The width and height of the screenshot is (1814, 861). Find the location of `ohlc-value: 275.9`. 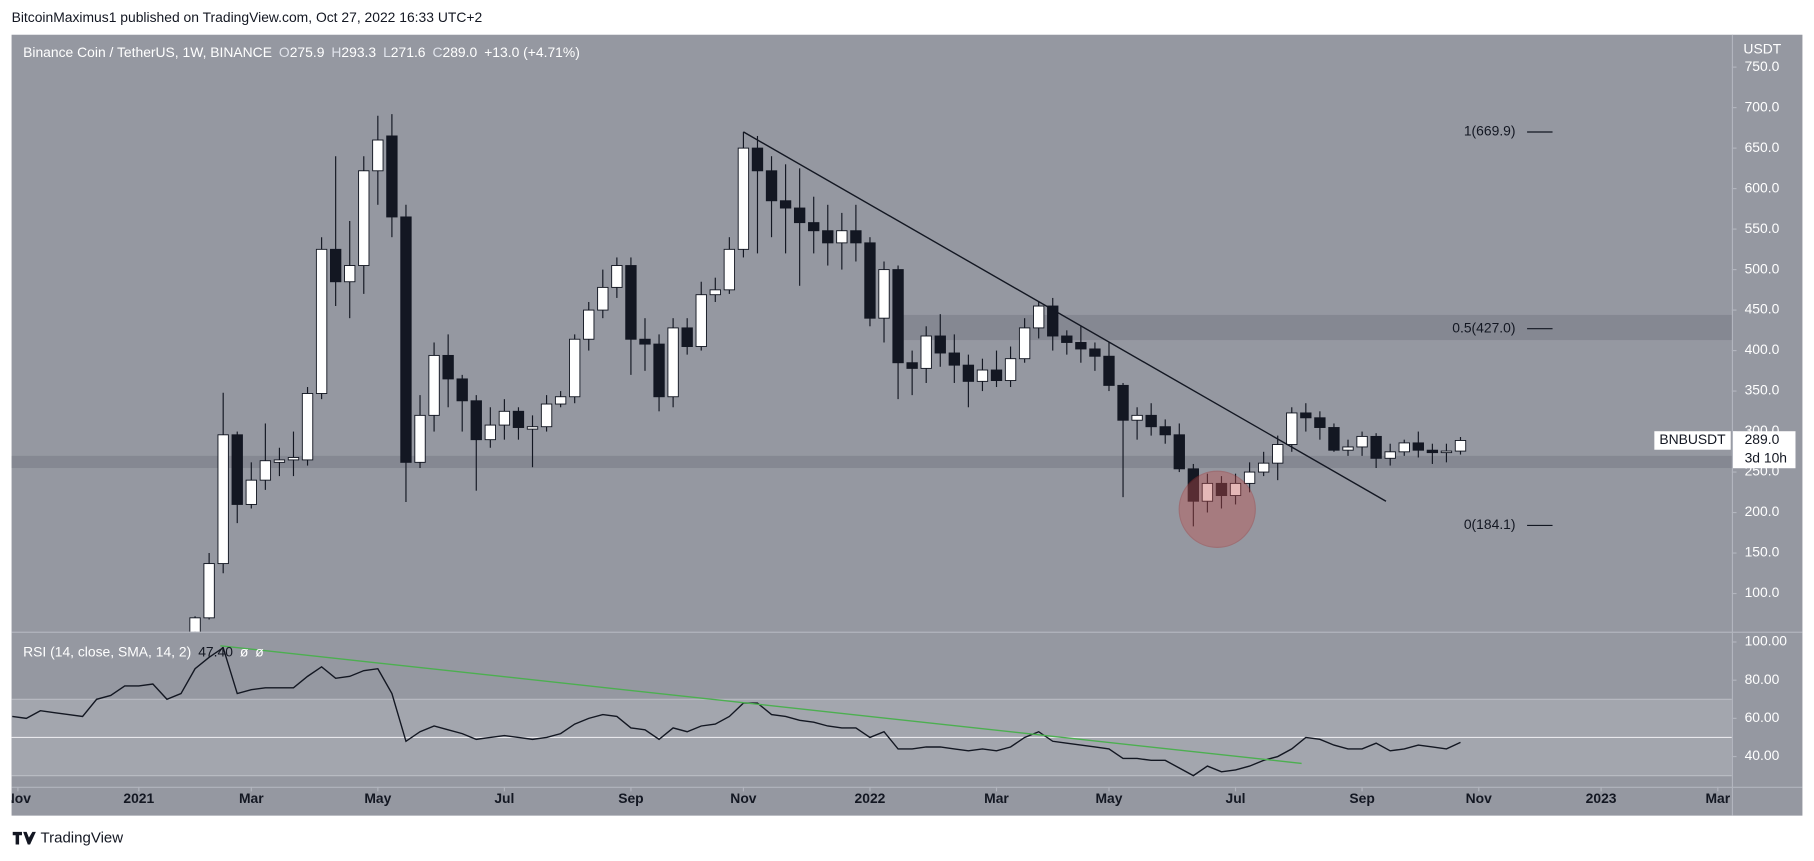

ohlc-value: 275.9 is located at coordinates (307, 52).